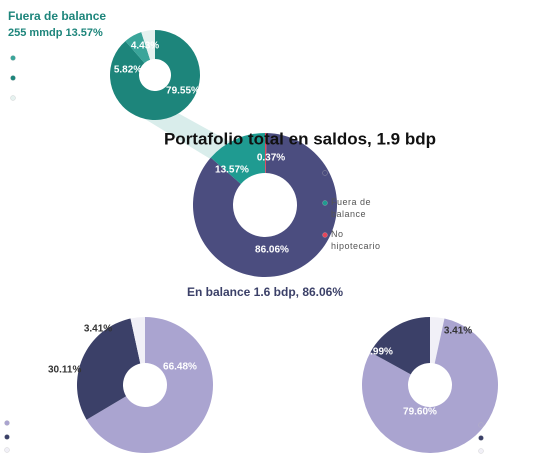 The image size is (539, 458). I want to click on value-label: 79.60%, so click(420, 412).